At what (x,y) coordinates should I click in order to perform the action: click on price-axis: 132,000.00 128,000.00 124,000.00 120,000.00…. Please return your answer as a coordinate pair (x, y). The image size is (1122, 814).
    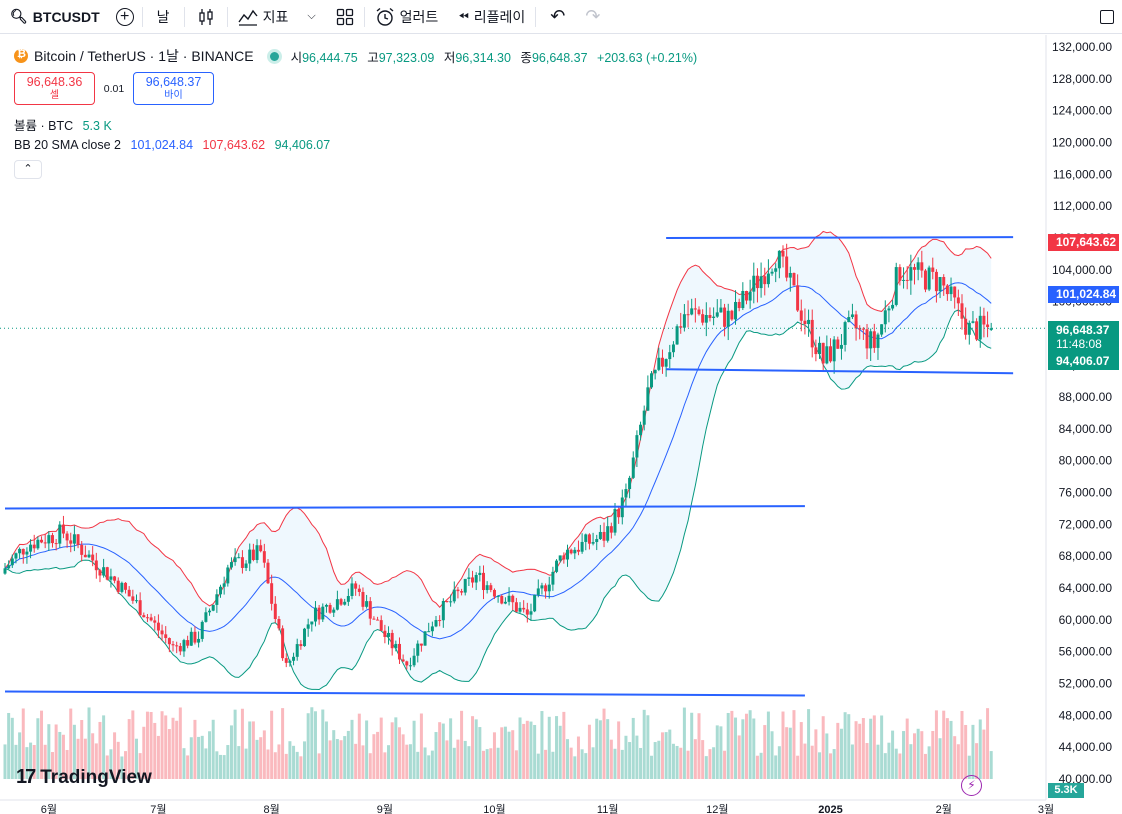
    Looking at the image, I should click on (1083, 424).